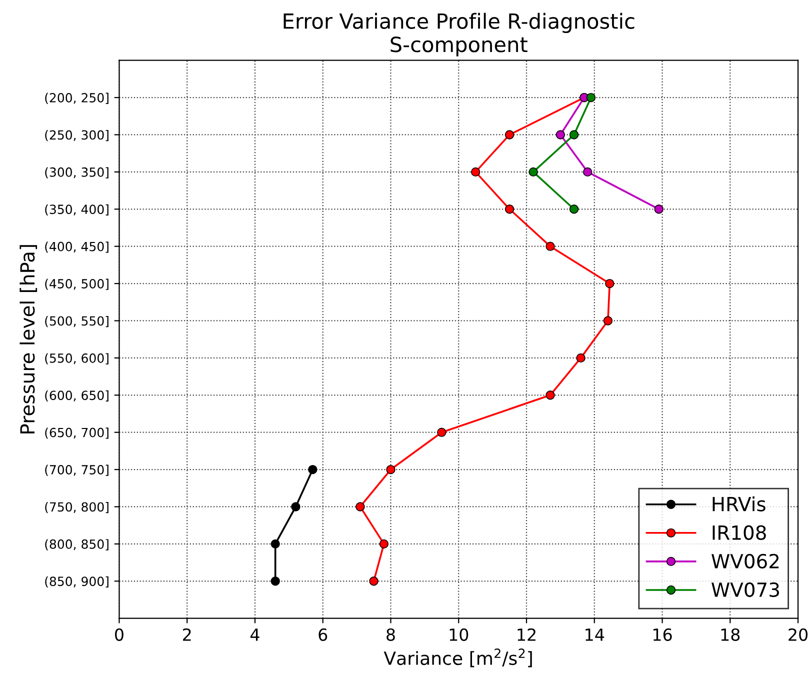 The height and width of the screenshot is (678, 811). Describe the element at coordinates (76, 172) in the screenshot. I see `y-tick-label: (300, 350]` at that location.